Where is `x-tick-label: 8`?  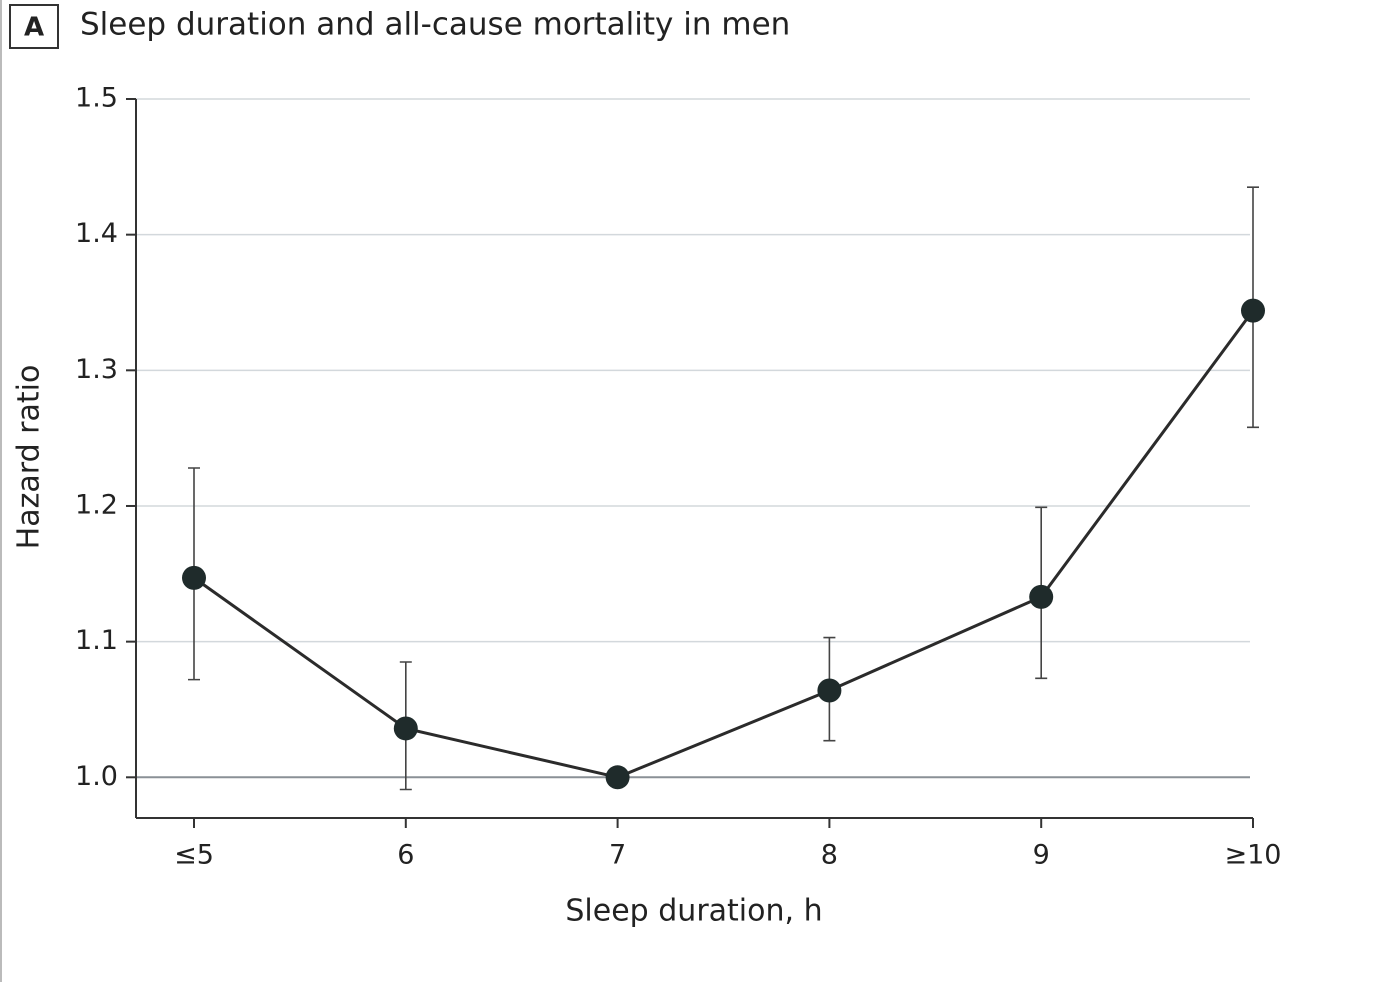
x-tick-label: 8 is located at coordinates (829, 855).